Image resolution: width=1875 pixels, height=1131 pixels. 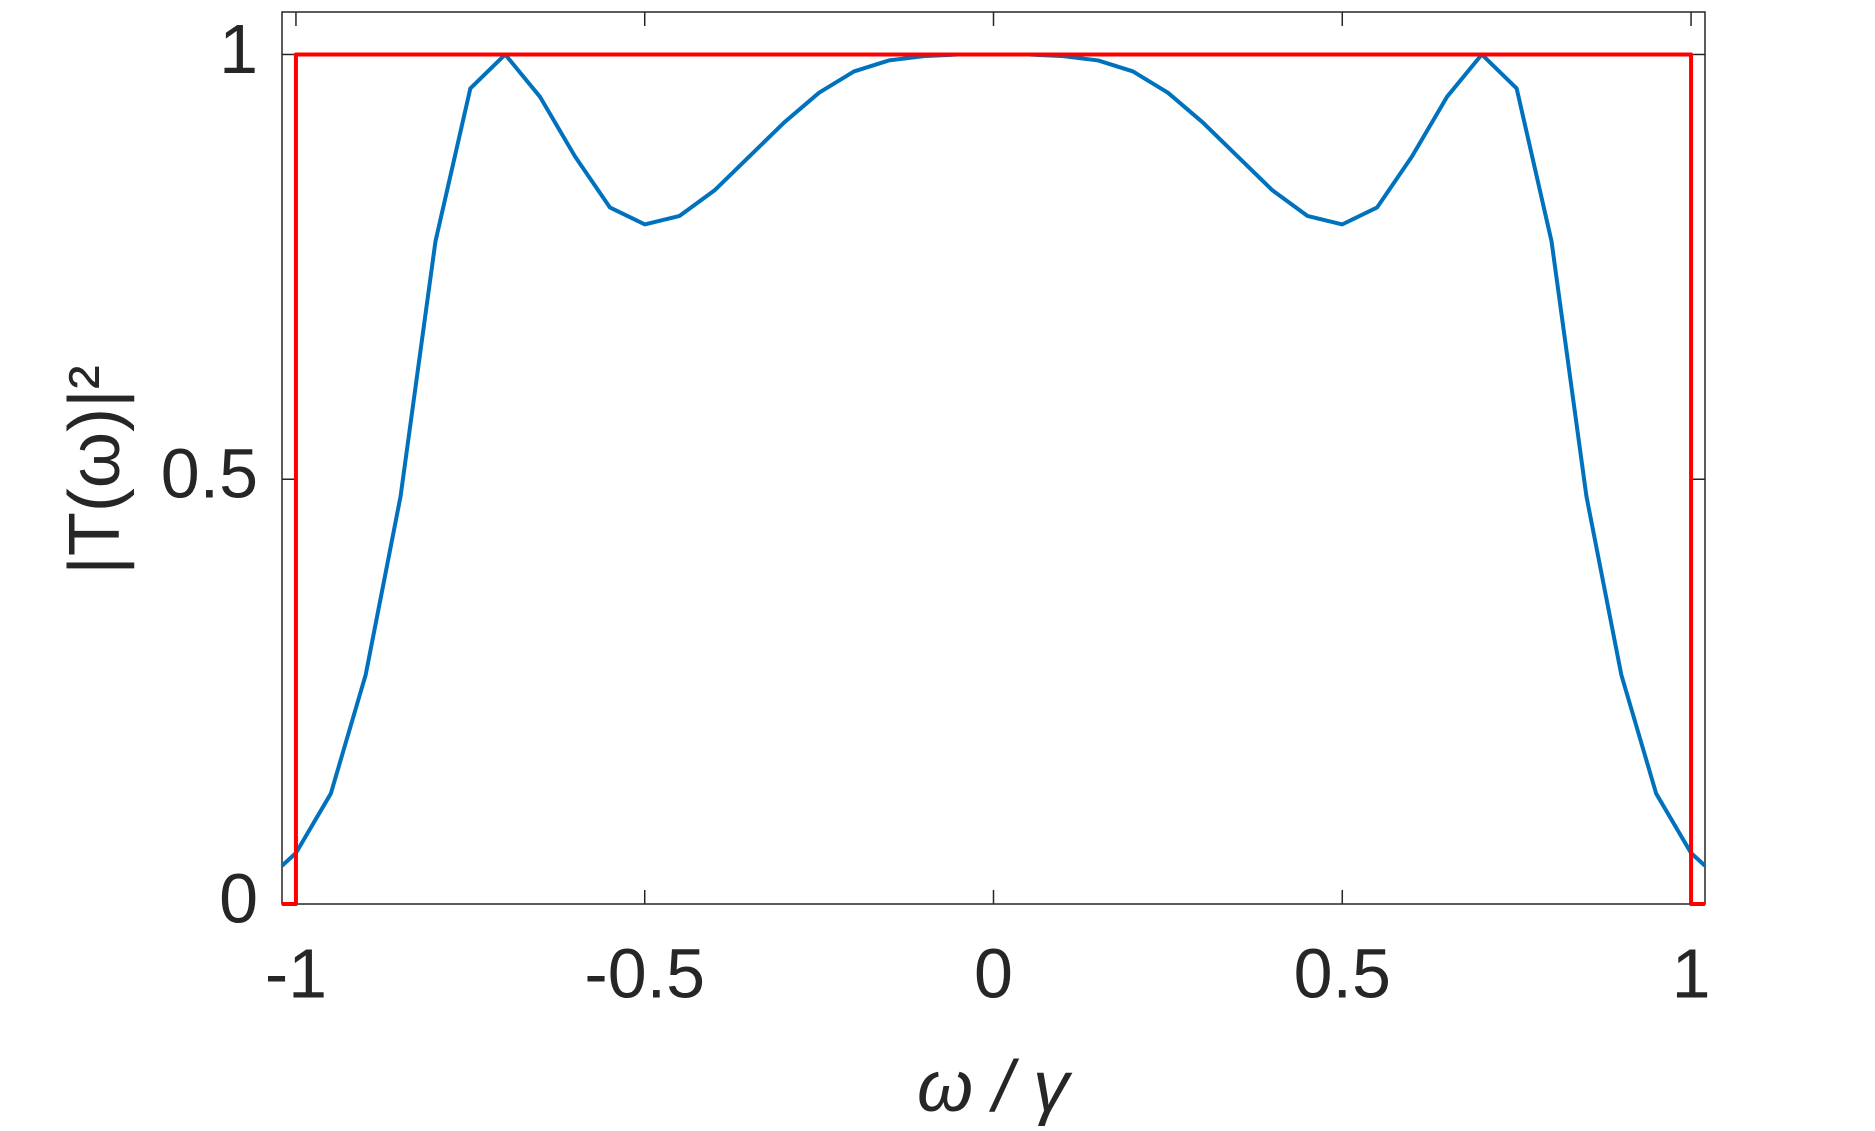 What do you see at coordinates (238, 49) in the screenshot?
I see `y-tick-label: 1` at bounding box center [238, 49].